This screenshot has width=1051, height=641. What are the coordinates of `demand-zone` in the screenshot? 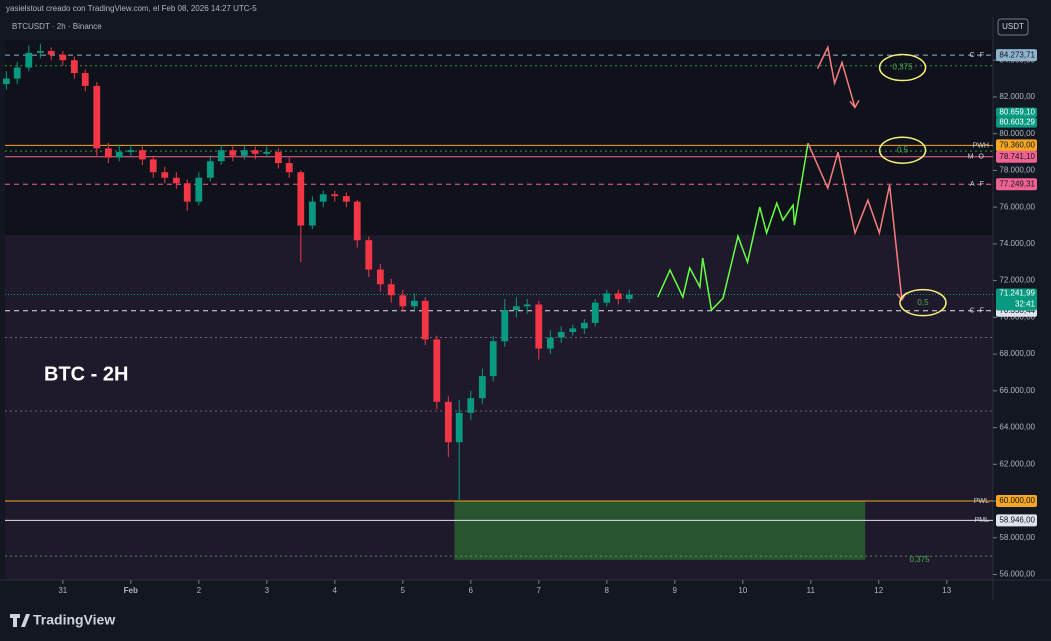 It's located at (660, 530).